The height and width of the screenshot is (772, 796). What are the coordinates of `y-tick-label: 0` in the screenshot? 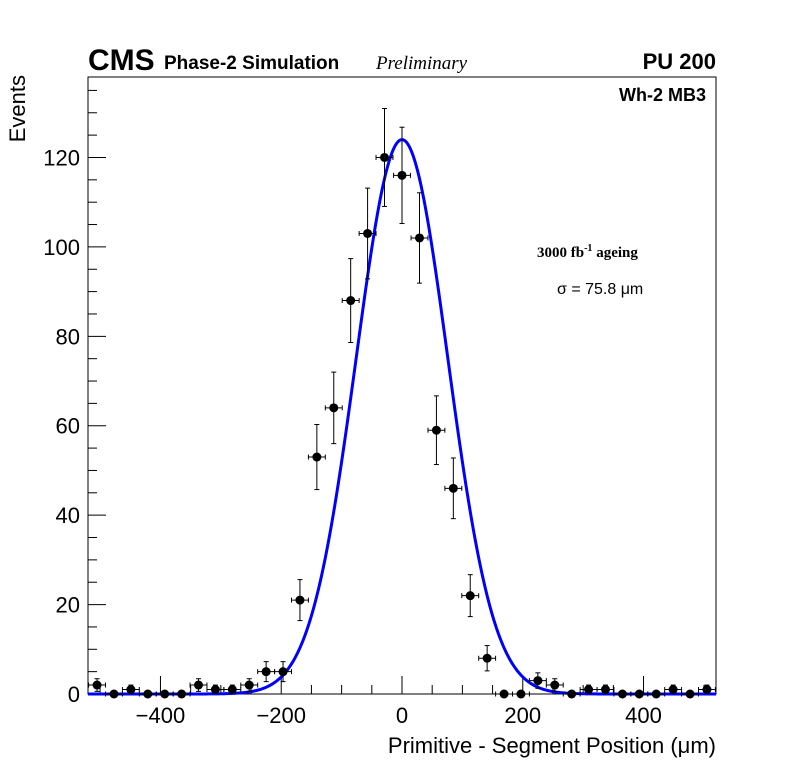 It's located at (74, 694).